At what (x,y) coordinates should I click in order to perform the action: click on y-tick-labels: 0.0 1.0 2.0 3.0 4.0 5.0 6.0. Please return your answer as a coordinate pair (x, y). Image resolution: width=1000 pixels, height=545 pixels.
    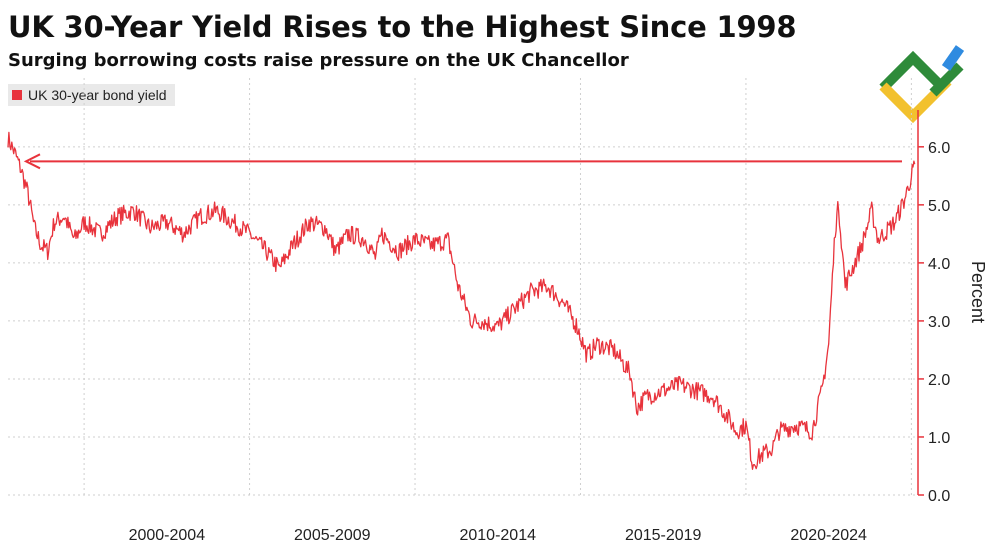
    Looking at the image, I should click on (939, 322).